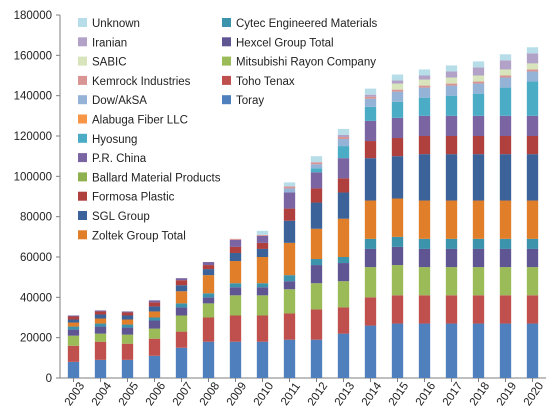 The width and height of the screenshot is (554, 413). Describe the element at coordinates (478, 145) in the screenshot. I see `bar-segment-formosa-plastic-2018` at that location.